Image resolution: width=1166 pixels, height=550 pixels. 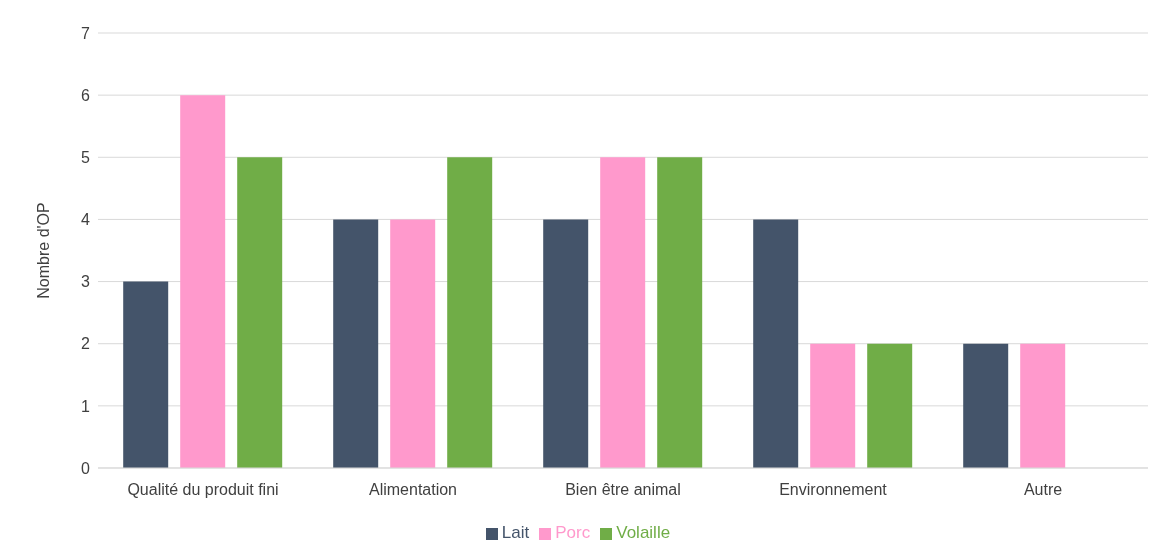 What do you see at coordinates (86, 157) in the screenshot?
I see `y-tick-label: 5` at bounding box center [86, 157].